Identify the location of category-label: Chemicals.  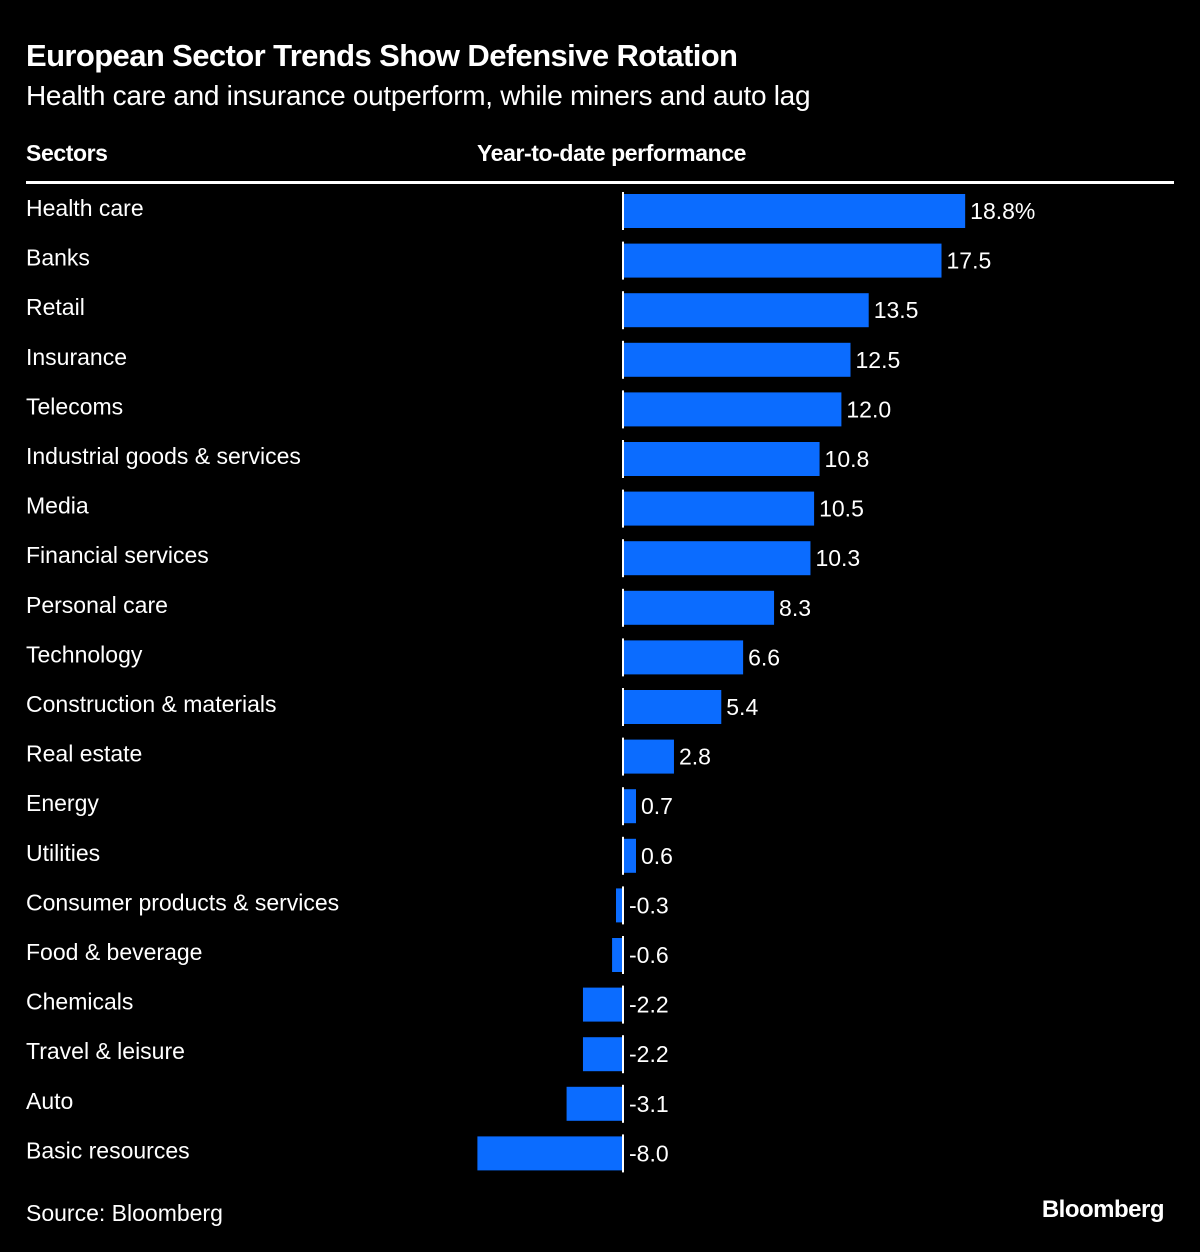
(79, 1002).